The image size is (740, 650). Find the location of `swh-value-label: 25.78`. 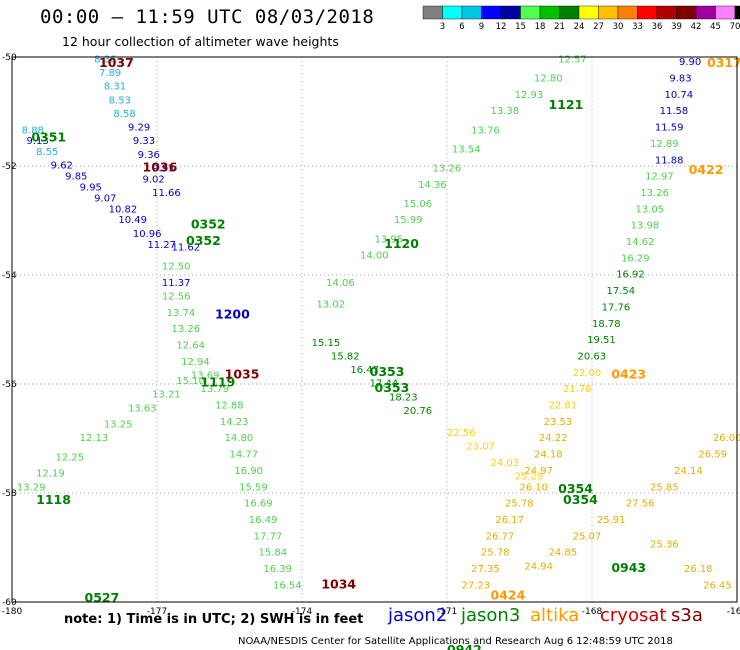

swh-value-label: 25.78 is located at coordinates (495, 553).